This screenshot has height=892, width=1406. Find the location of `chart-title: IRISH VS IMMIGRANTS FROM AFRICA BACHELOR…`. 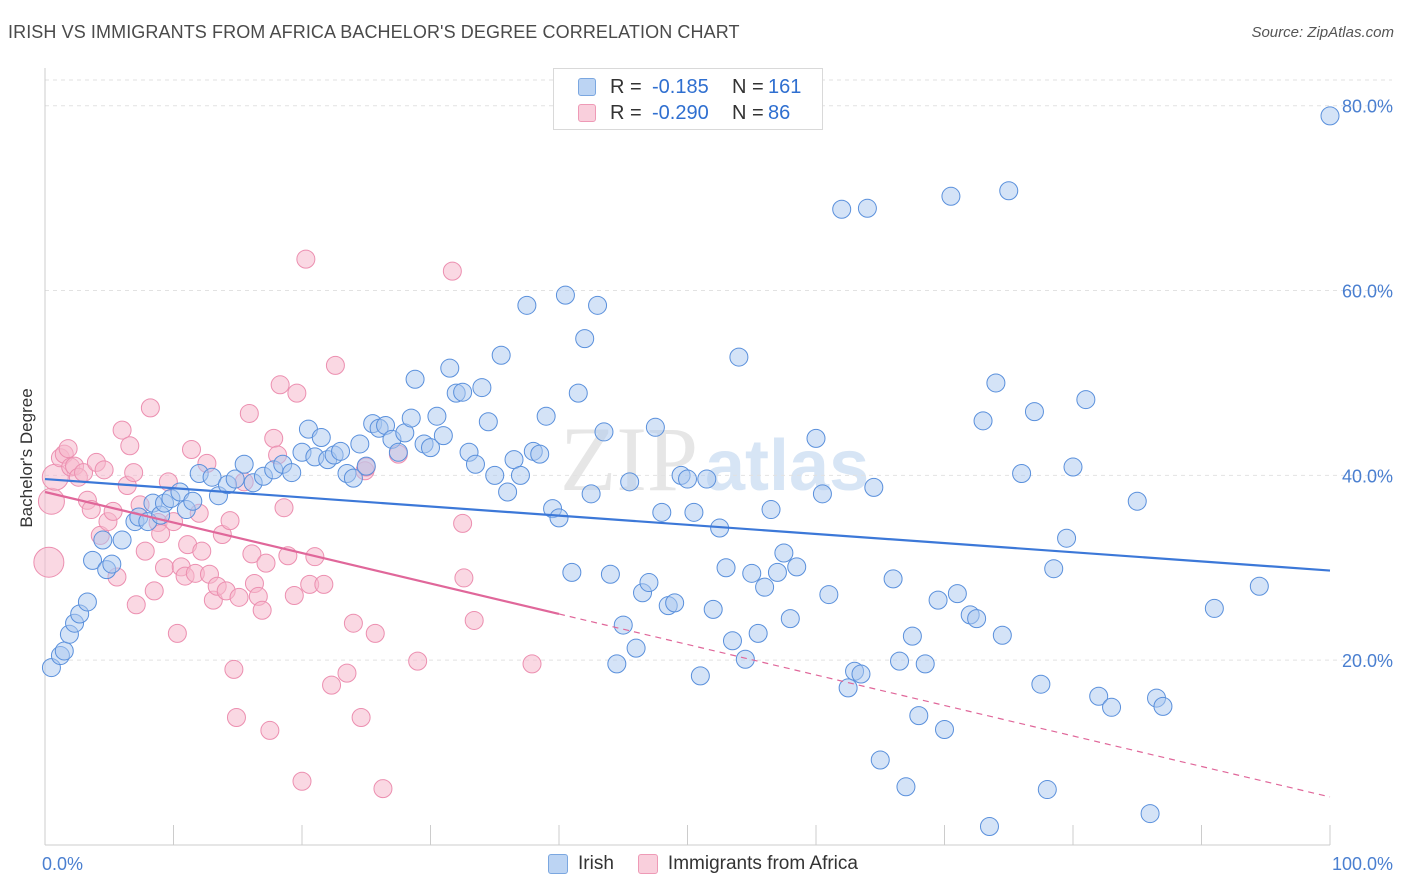

chart-title: IRISH VS IMMIGRANTS FROM AFRICA BACHELOR… is located at coordinates (374, 32).